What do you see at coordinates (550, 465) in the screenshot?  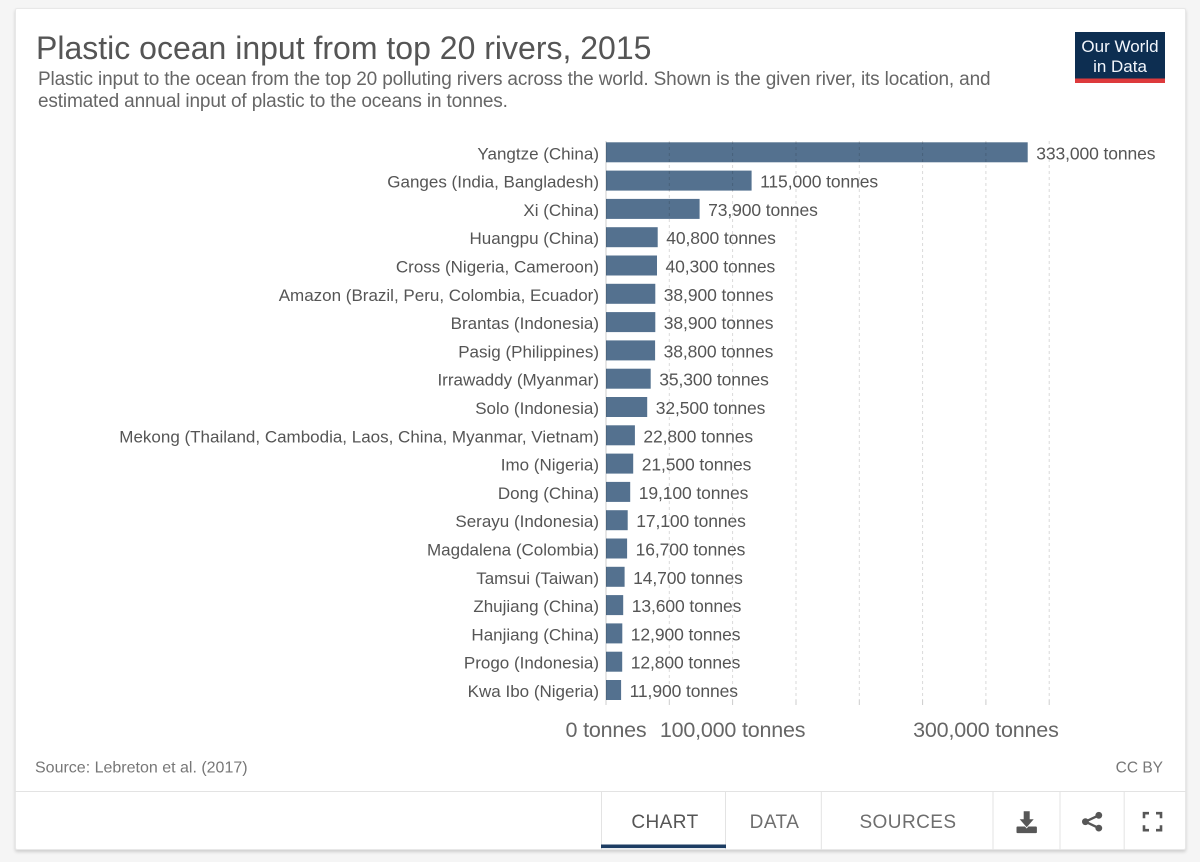 I see `svg-text: Imo (Nigeria)` at bounding box center [550, 465].